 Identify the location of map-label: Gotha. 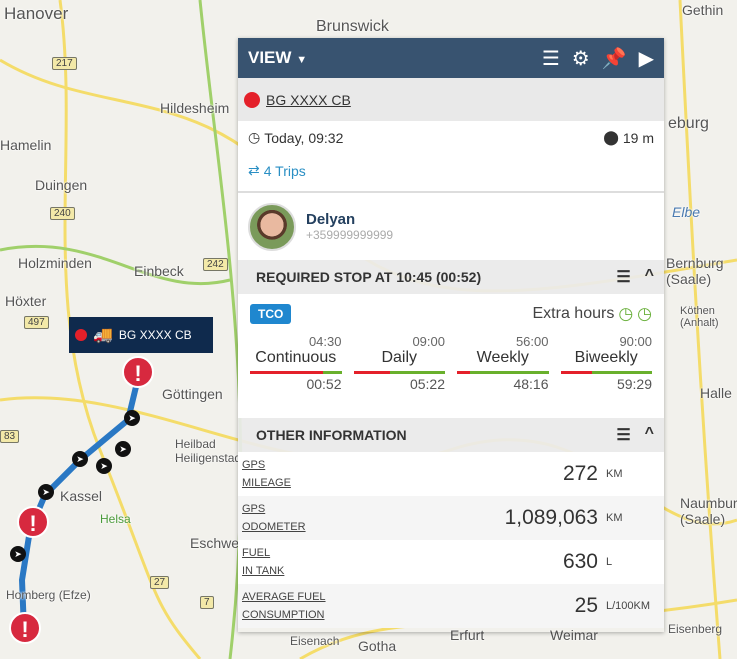
(377, 646).